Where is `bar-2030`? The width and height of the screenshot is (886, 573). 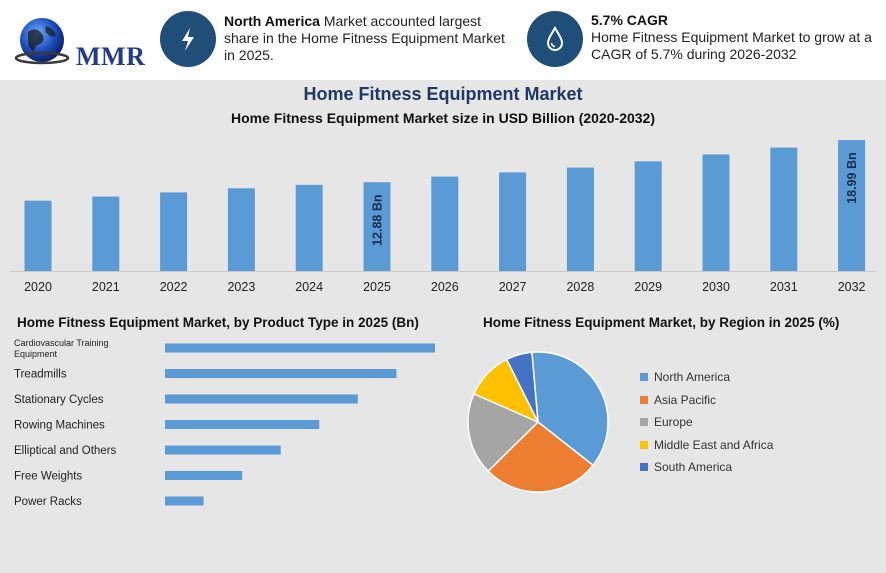
bar-2030 is located at coordinates (716, 212).